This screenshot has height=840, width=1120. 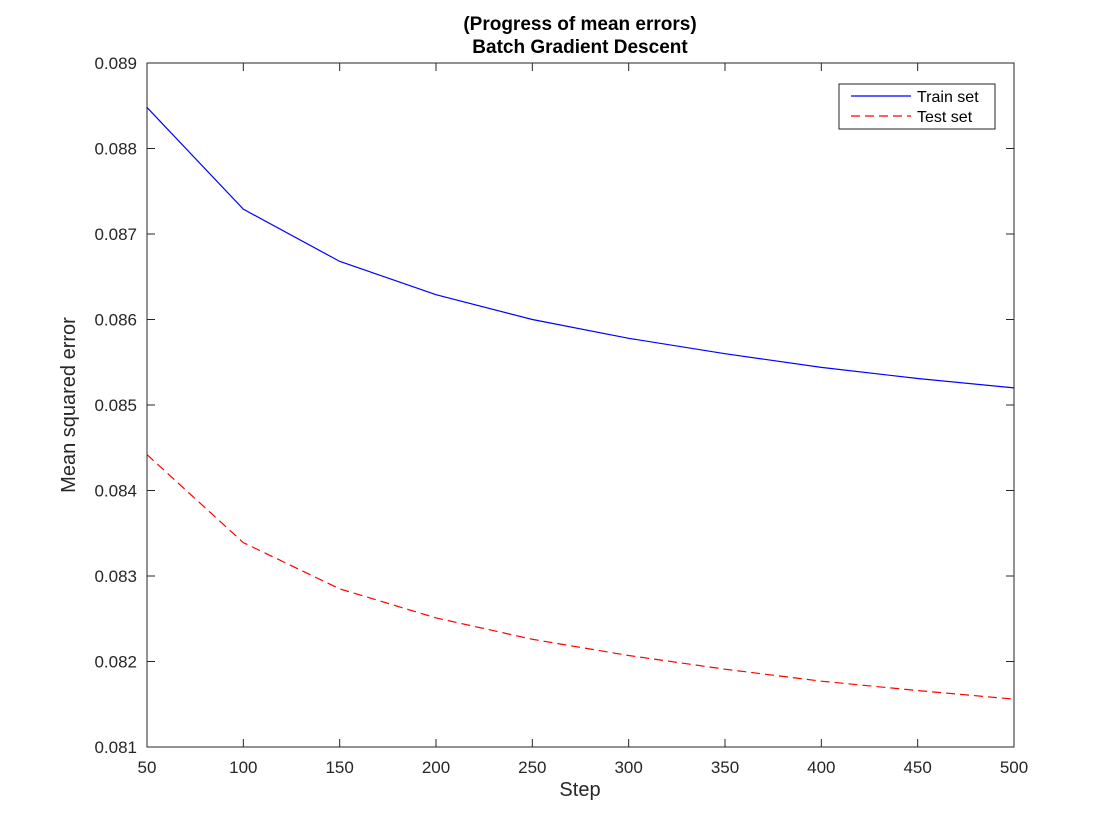 What do you see at coordinates (725, 767) in the screenshot?
I see `x-tick-label: 350` at bounding box center [725, 767].